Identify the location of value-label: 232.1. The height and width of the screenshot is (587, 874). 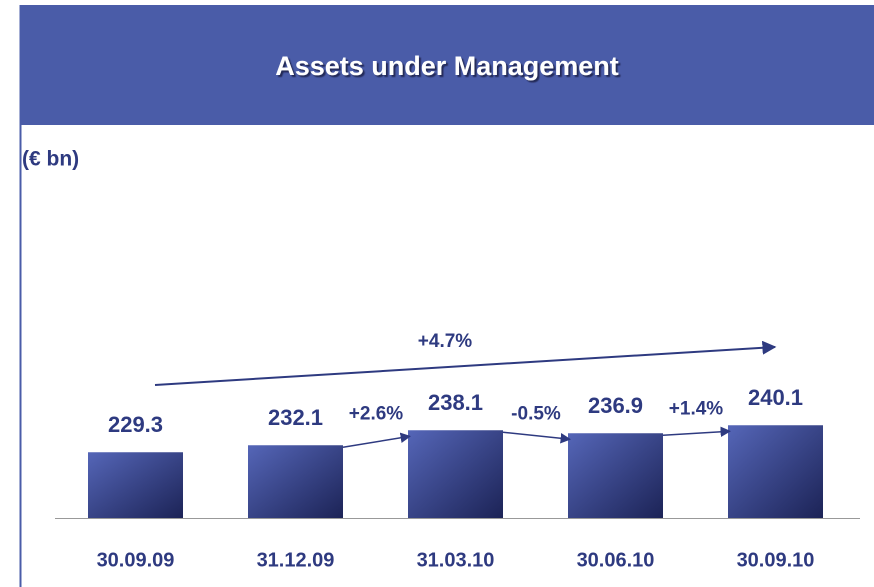
(295, 417).